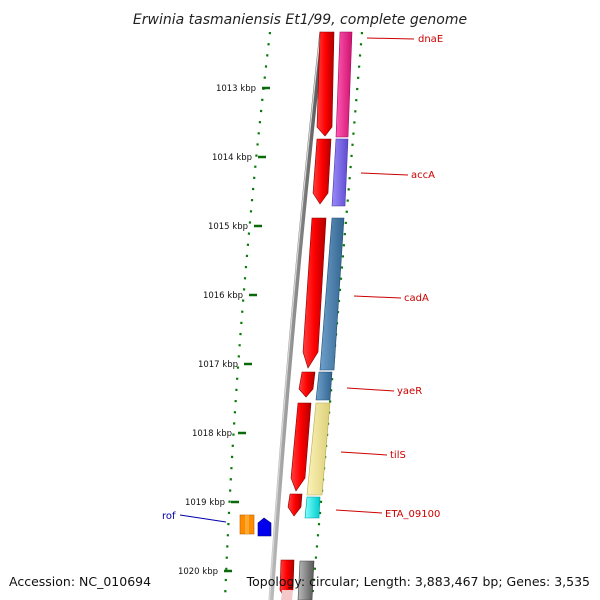 This screenshot has width=600, height=600. Describe the element at coordinates (324, 386) in the screenshot. I see `gene-block-yaer` at that location.